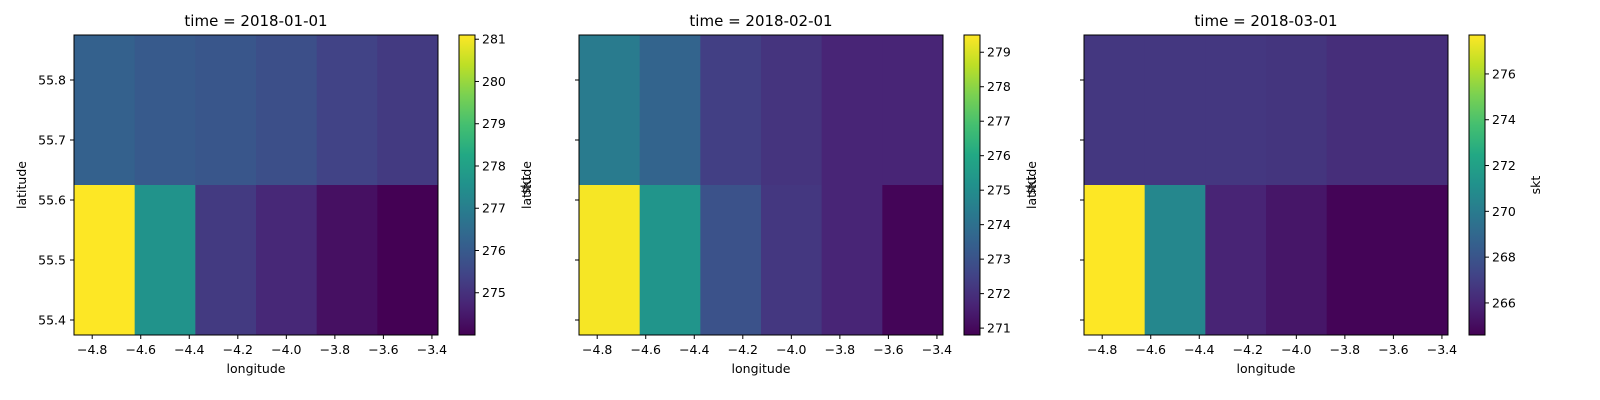 This screenshot has width=1600, height=400. I want to click on chart-title: time = 2018-01-01, so click(255, 21).